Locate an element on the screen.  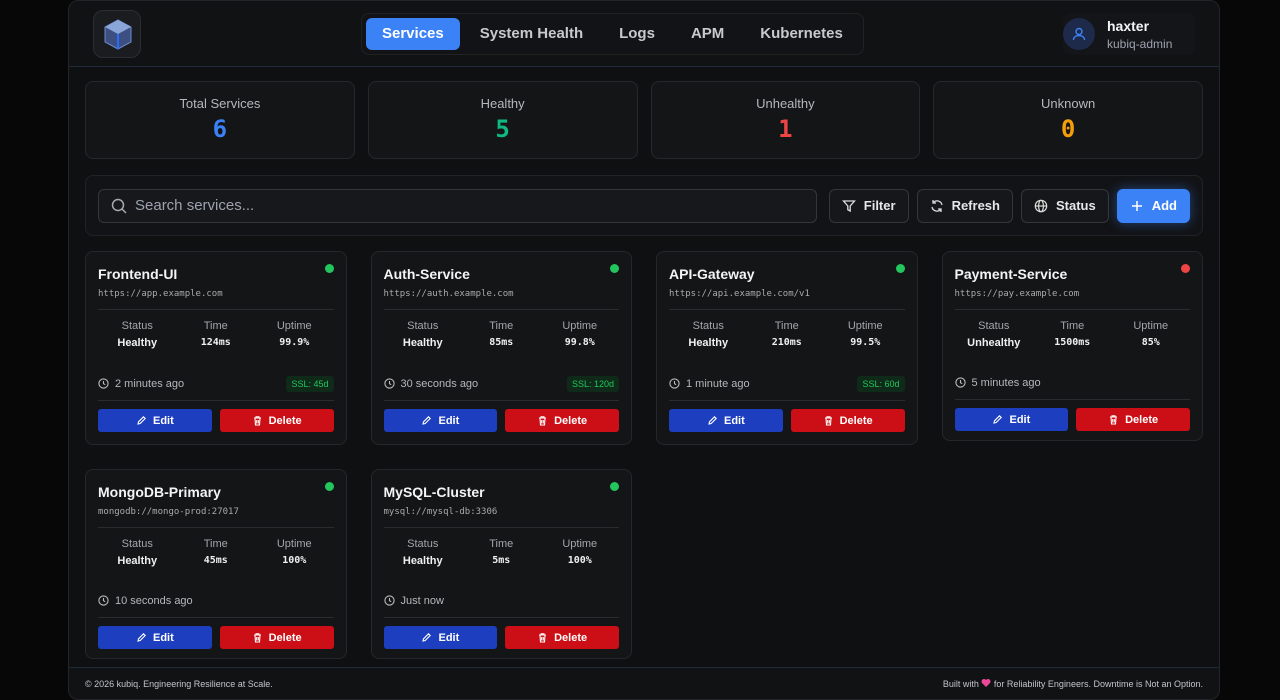
stat-label: Total Services is located at coordinates (220, 103).